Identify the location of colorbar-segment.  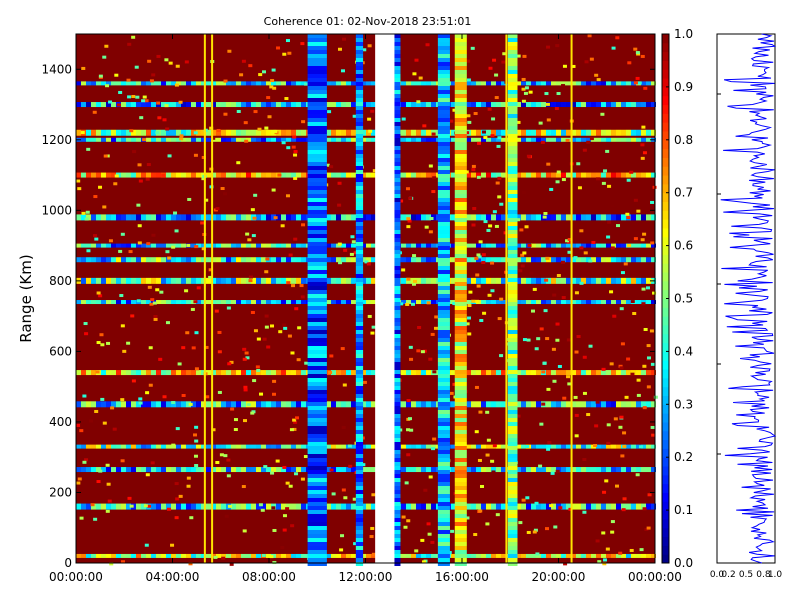
(665, 109).